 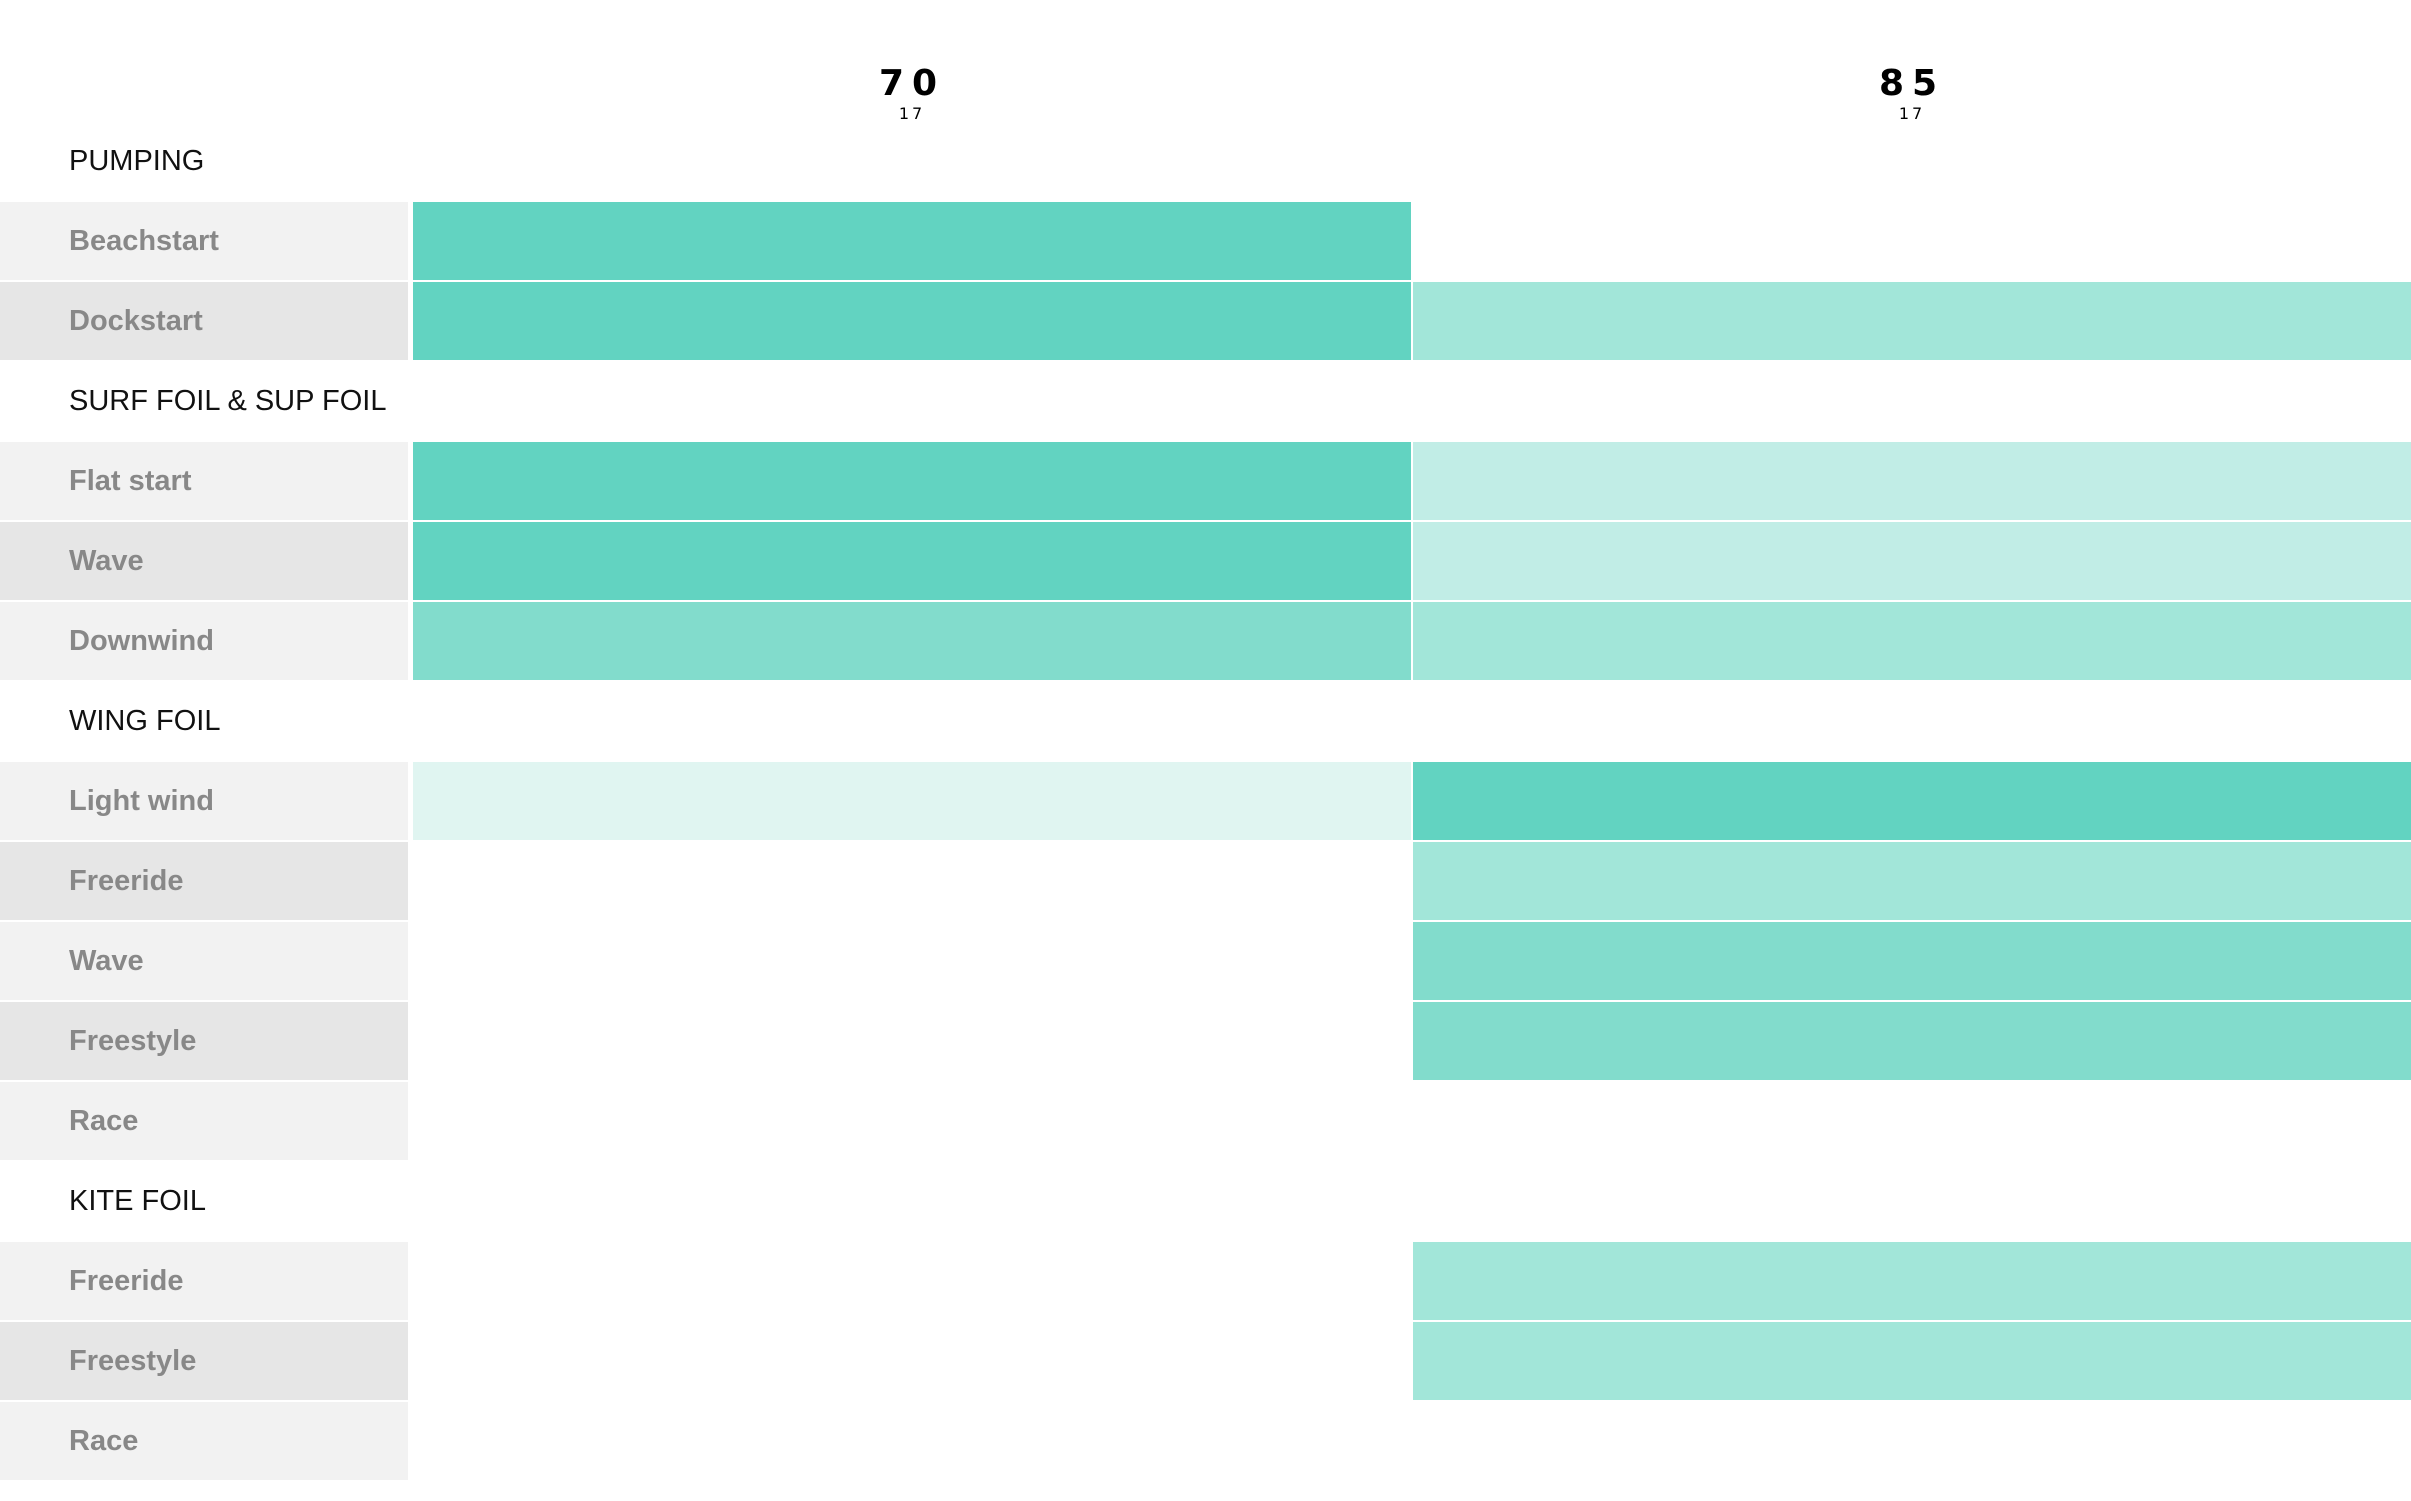 I want to click on section-label: KITE FOIL, so click(x=137, y=1201).